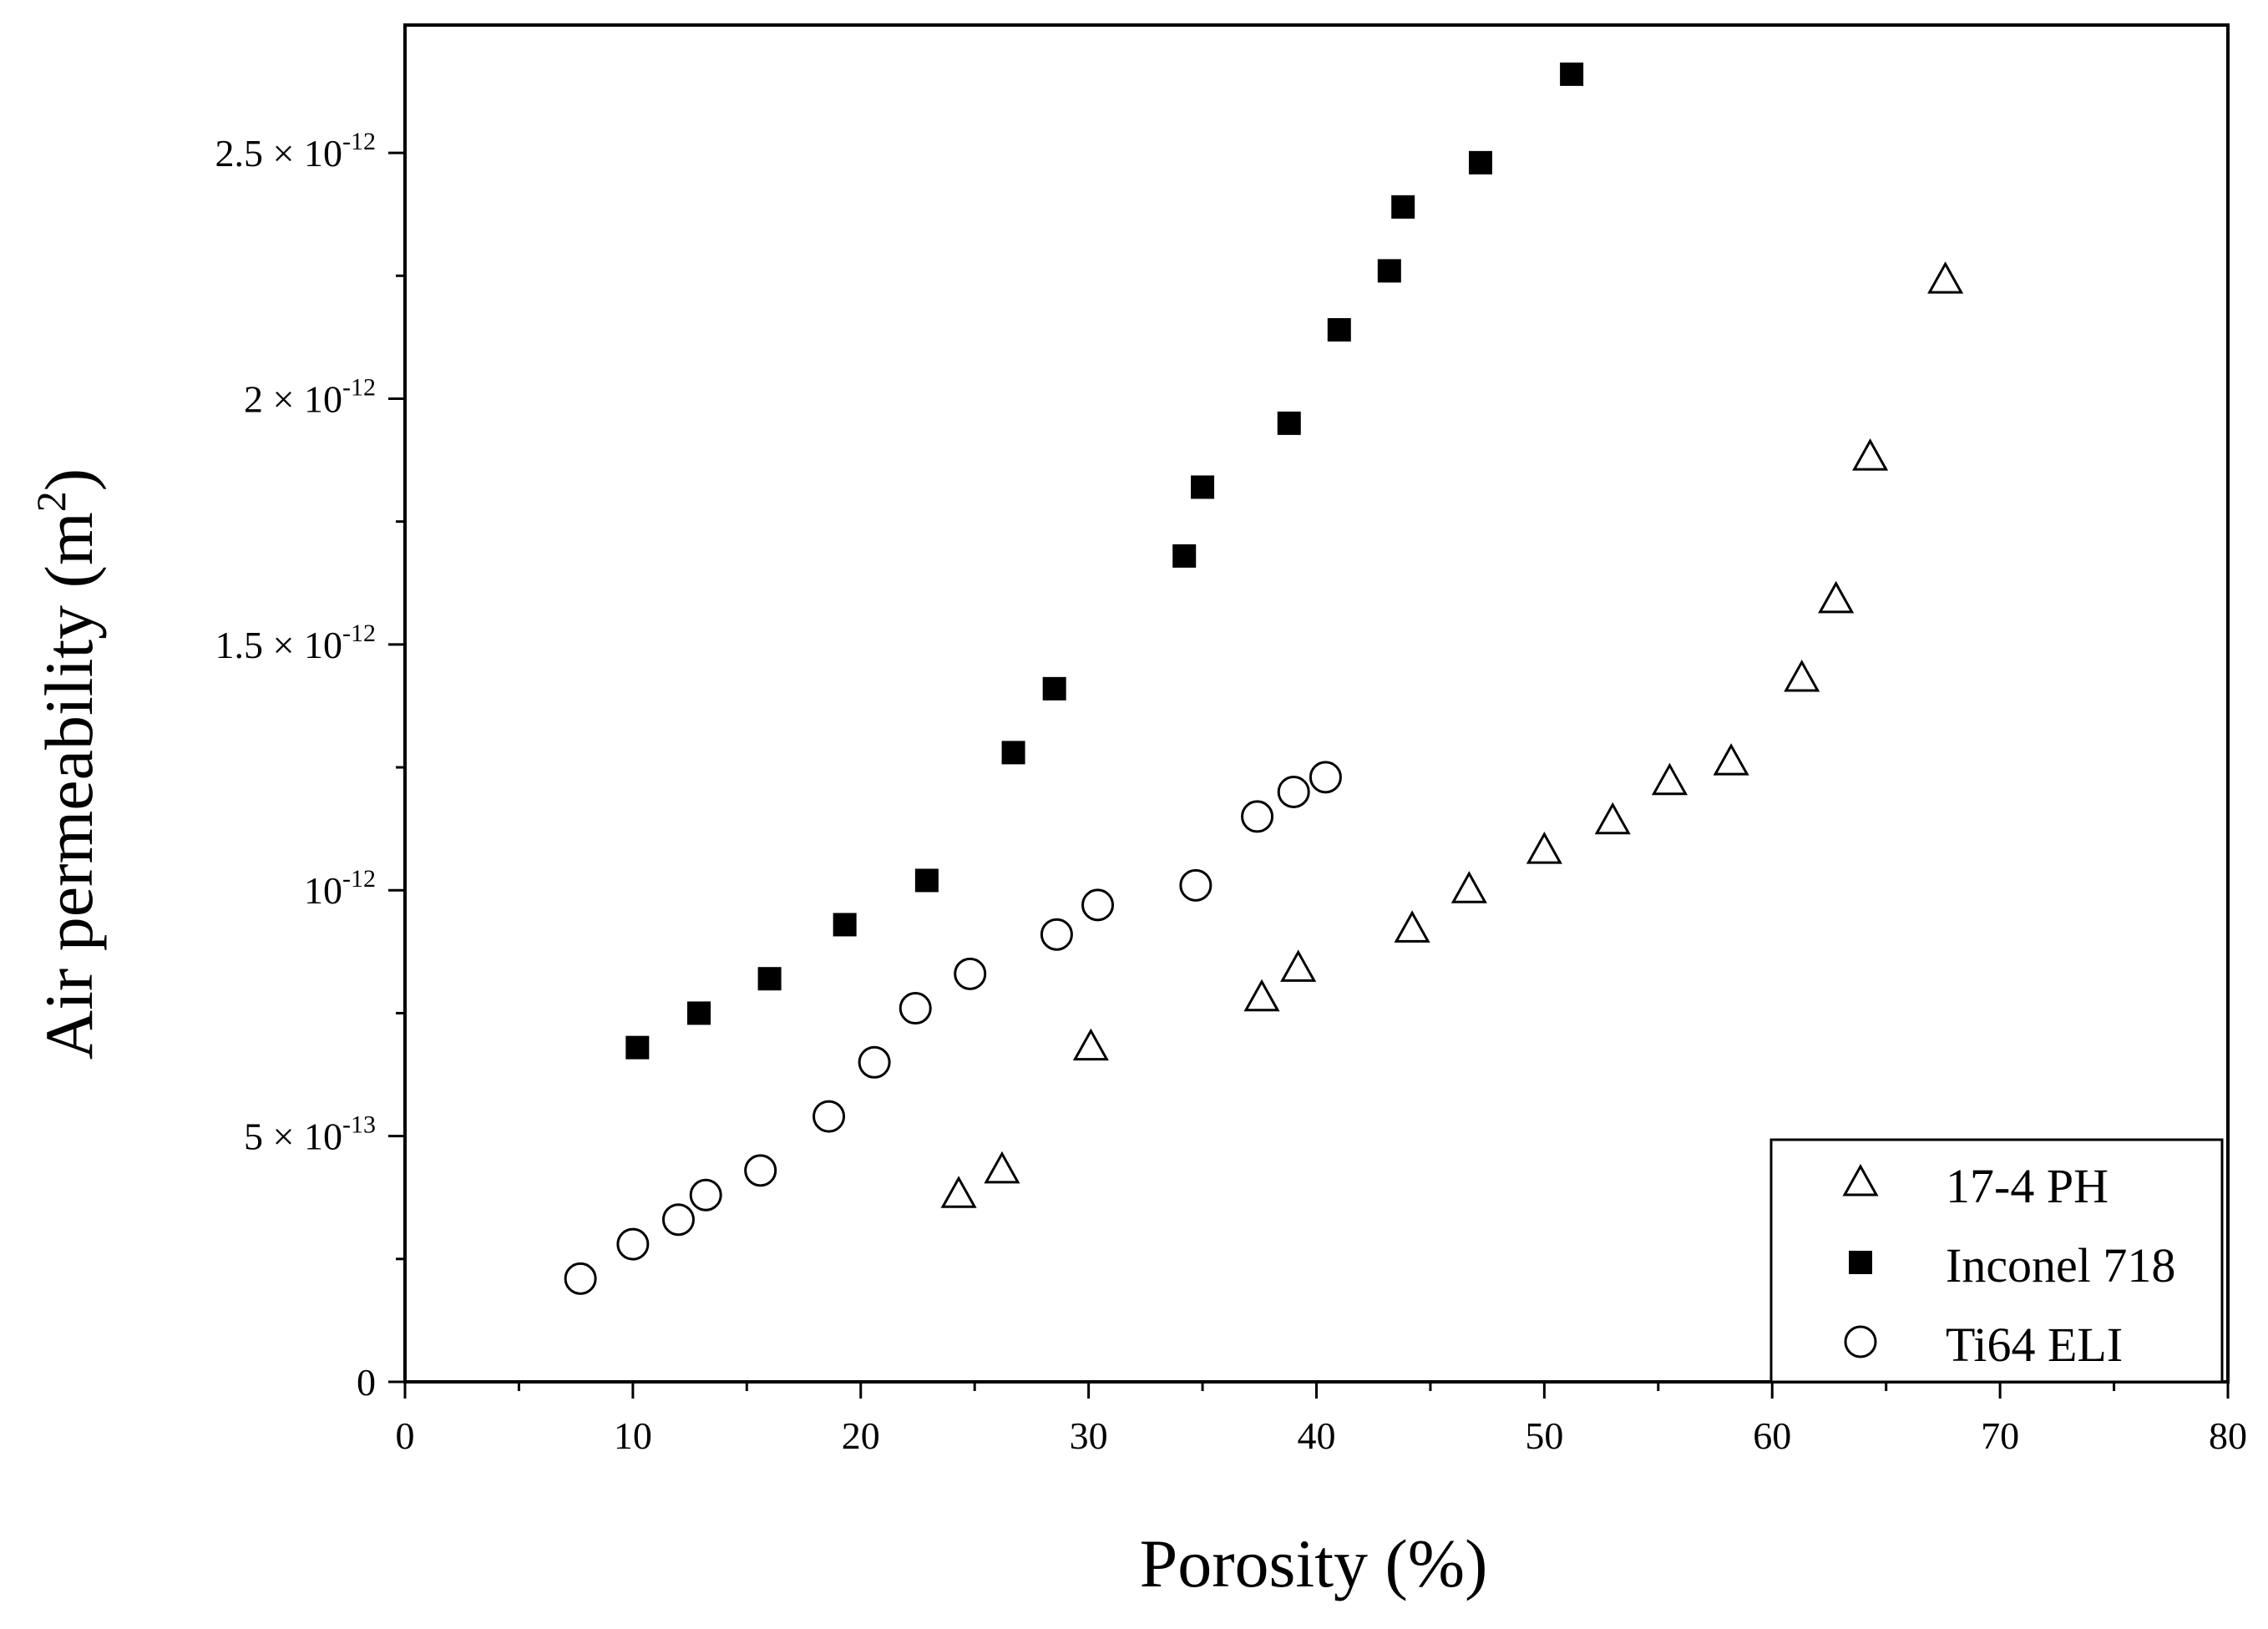 Image resolution: width=2268 pixels, height=1629 pixels. What do you see at coordinates (67, 764) in the screenshot?
I see `y-axis-title: Air permeability (m2)` at bounding box center [67, 764].